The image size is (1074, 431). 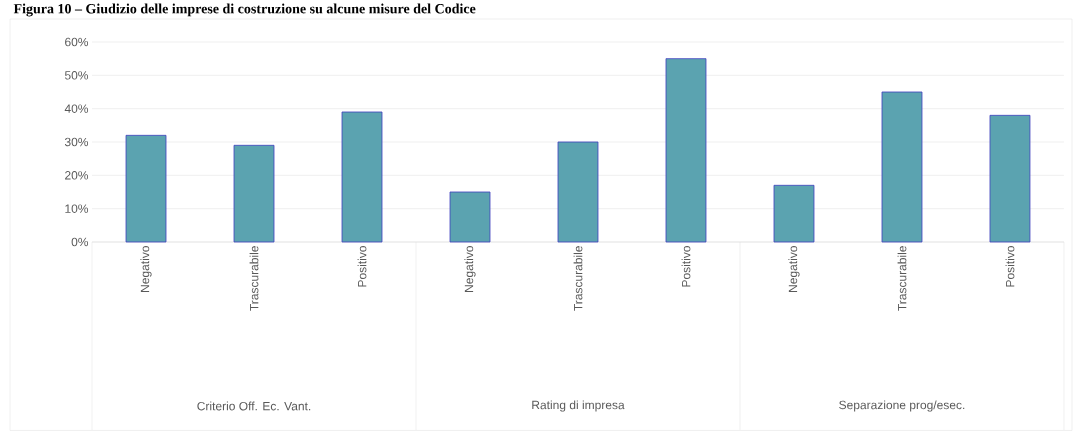 I want to click on y-tick-label: 20%, so click(x=77, y=175).